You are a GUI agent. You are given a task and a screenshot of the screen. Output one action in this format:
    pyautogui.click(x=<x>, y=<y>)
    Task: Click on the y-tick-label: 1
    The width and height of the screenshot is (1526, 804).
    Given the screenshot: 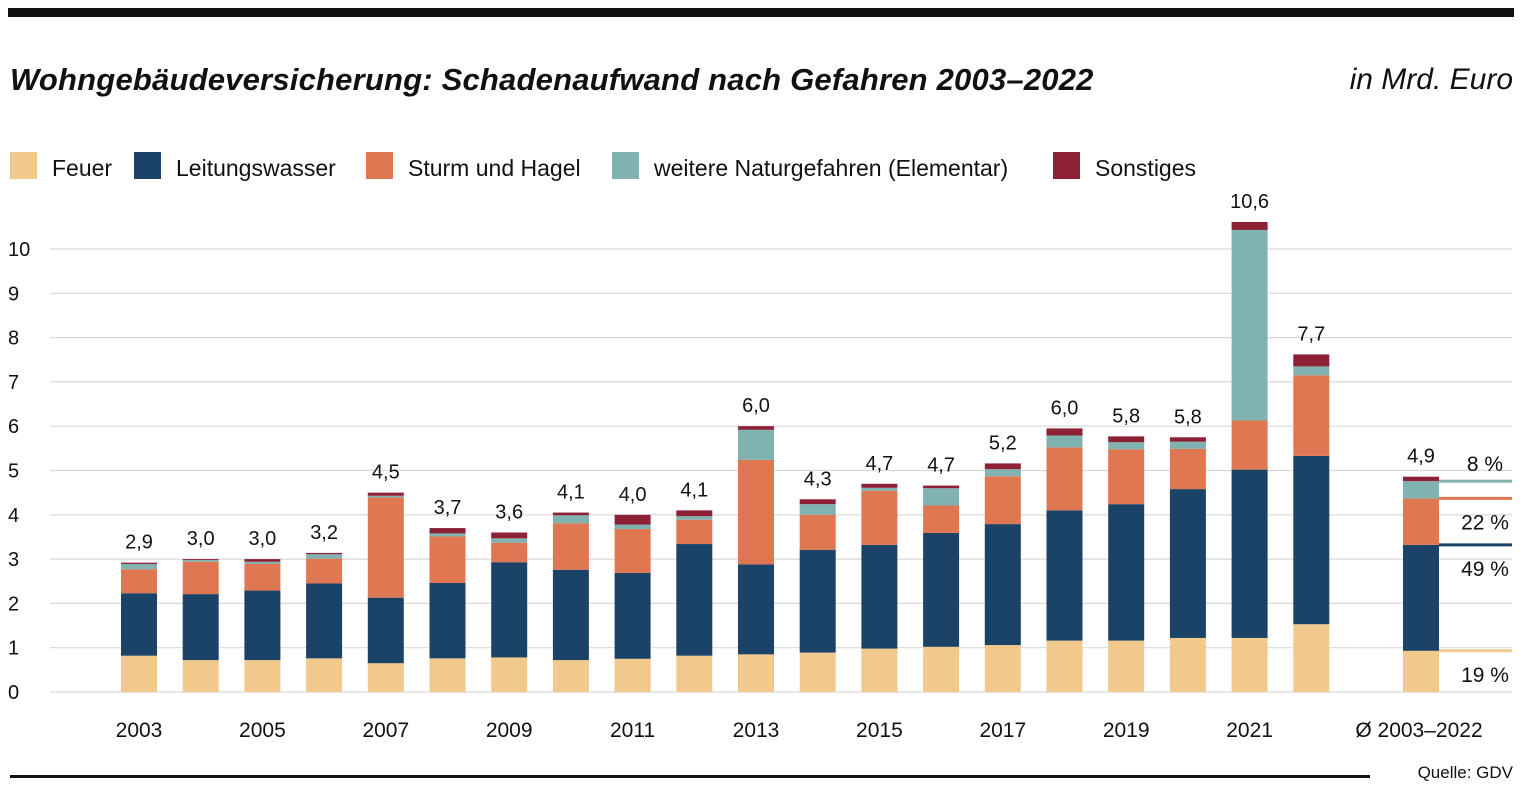 What is the action you would take?
    pyautogui.click(x=13, y=649)
    